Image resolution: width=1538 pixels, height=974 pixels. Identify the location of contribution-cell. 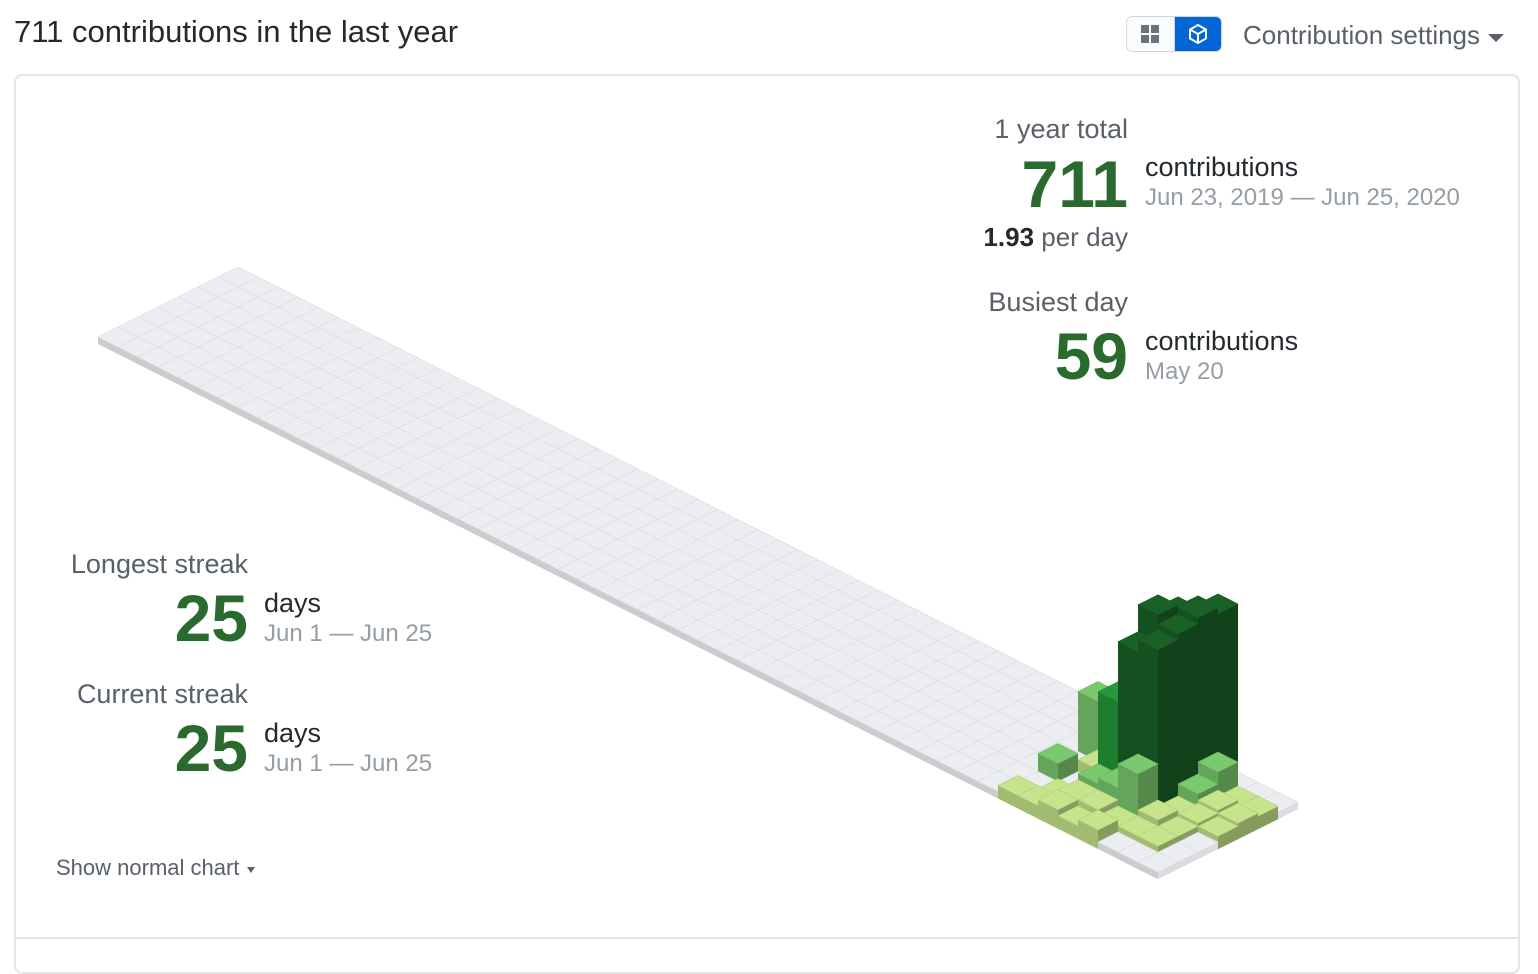
(1158, 865).